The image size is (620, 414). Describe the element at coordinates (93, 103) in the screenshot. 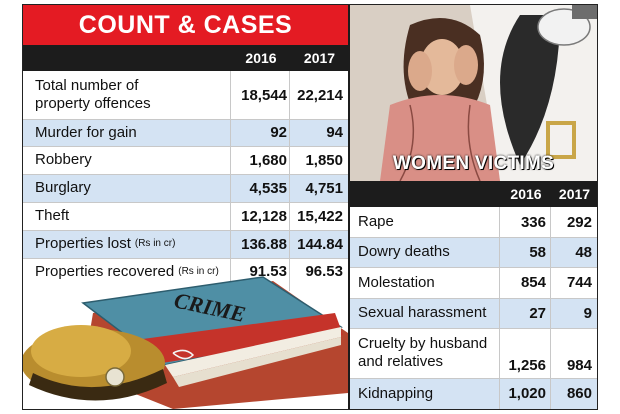

I see `row-label-cont: property offences` at that location.